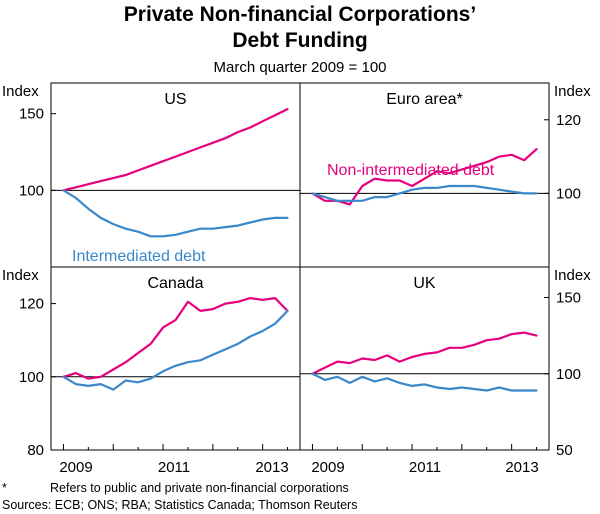  I want to click on panel-title-us: US, so click(175, 99).